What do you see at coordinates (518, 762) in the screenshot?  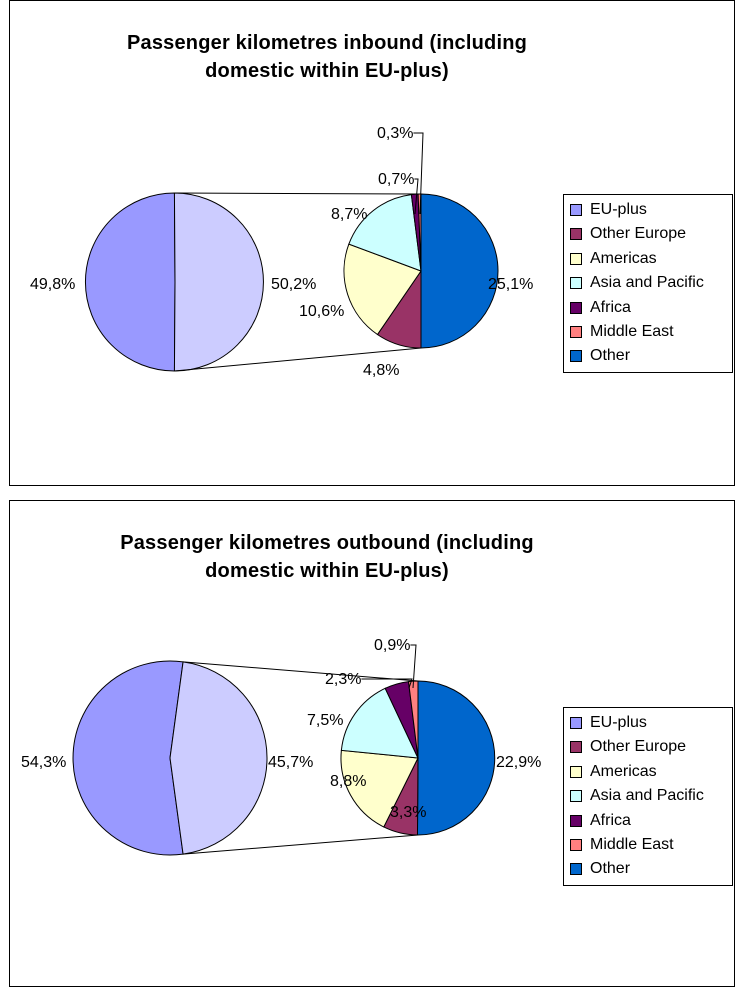 I see `data-label-secondary-other: 22,9%` at bounding box center [518, 762].